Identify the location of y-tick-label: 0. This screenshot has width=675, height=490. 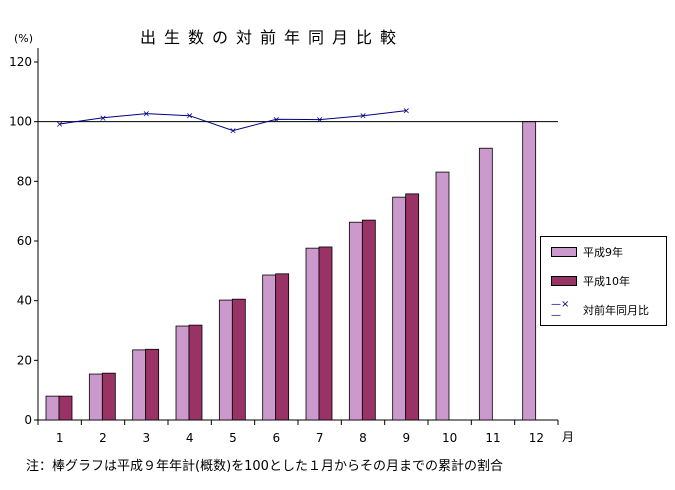
(28, 420).